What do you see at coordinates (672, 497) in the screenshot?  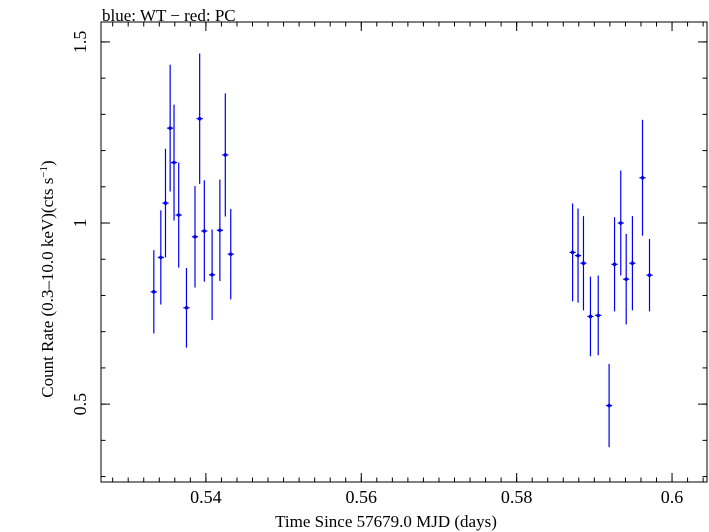 I see `x-tick-label: 0.6` at bounding box center [672, 497].